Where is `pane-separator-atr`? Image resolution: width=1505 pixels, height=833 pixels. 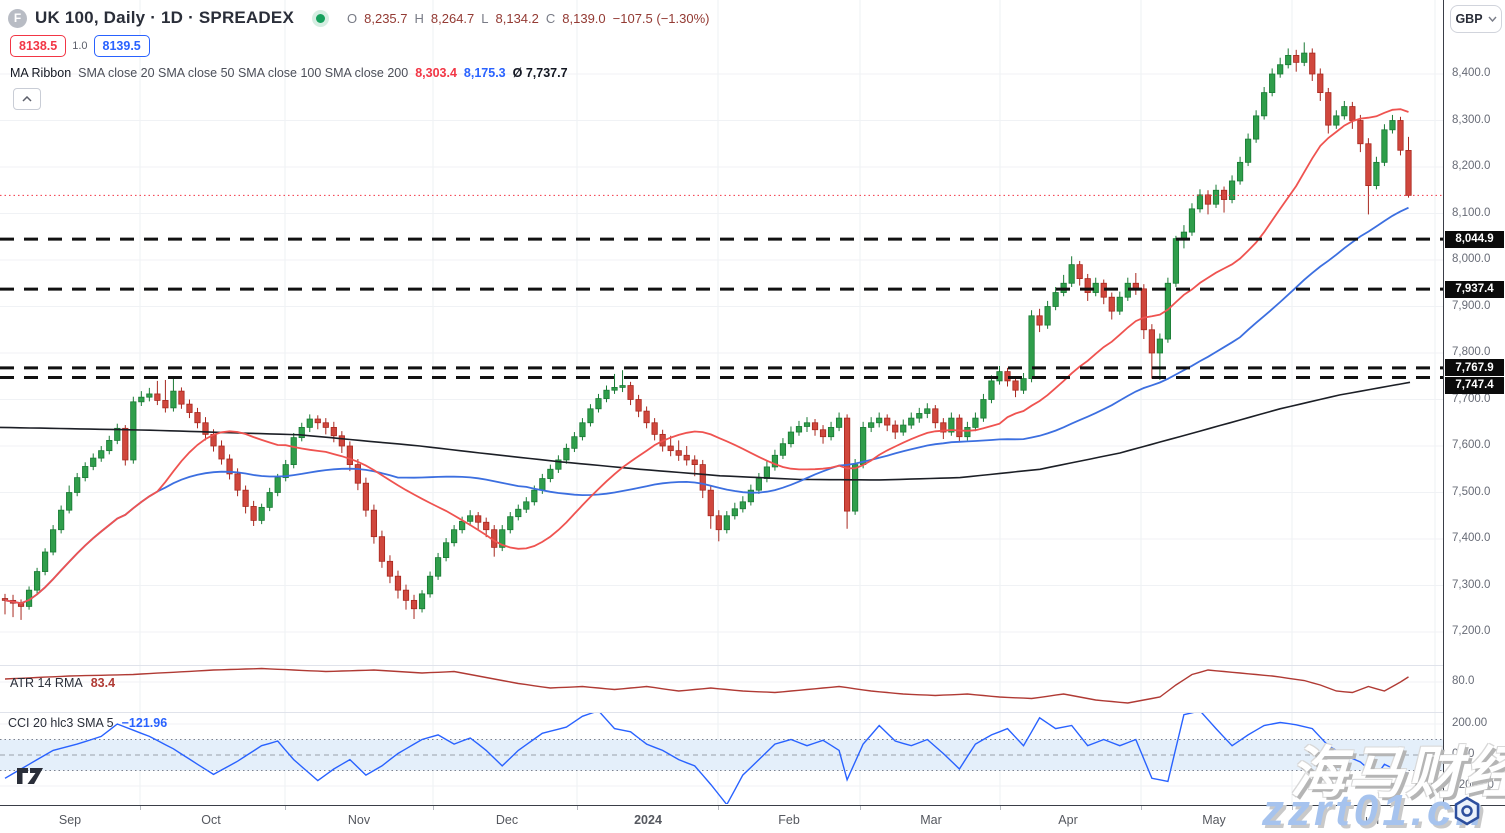 pane-separator-atr is located at coordinates (721, 665).